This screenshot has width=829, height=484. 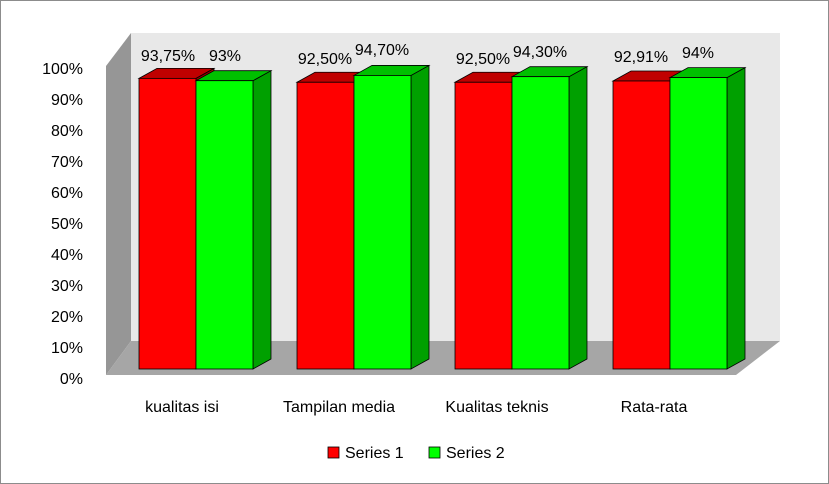 What do you see at coordinates (224, 225) in the screenshot?
I see `bar-series2-kualitas-isi-front` at bounding box center [224, 225].